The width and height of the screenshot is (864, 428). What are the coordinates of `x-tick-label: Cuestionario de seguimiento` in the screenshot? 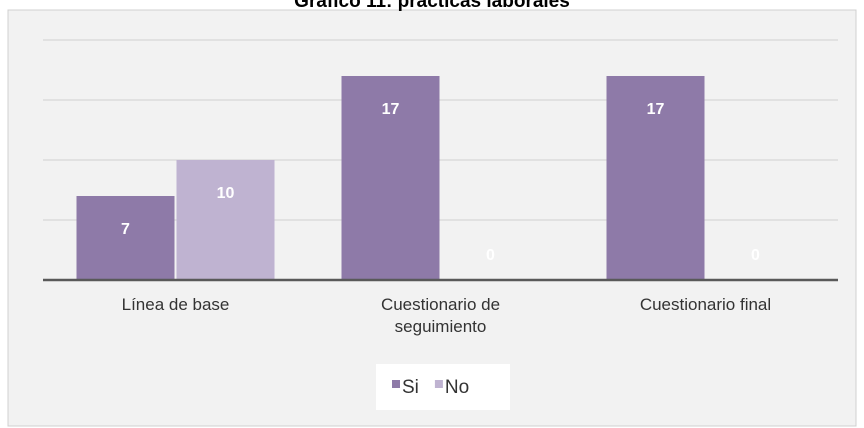 It's located at (440, 315).